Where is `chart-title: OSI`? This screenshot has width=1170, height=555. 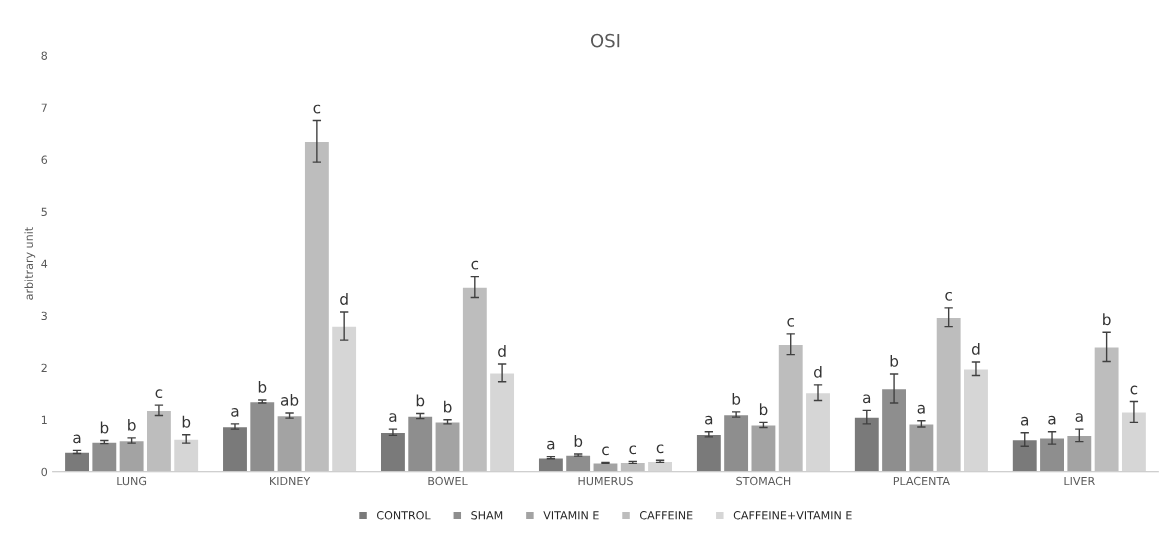
chart-title: OSI is located at coordinates (605, 40).